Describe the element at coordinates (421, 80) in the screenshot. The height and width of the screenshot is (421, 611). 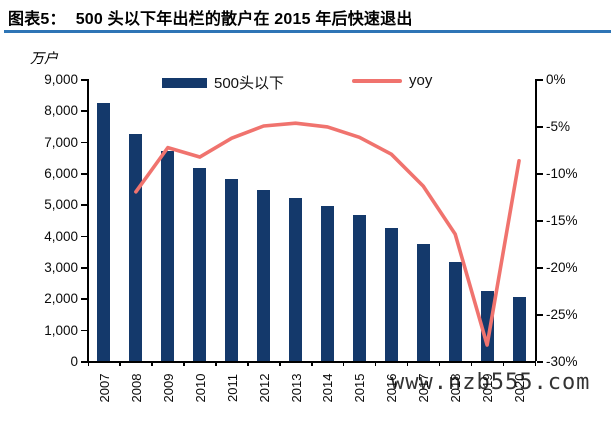
I see `line-series-label: yoy` at that location.